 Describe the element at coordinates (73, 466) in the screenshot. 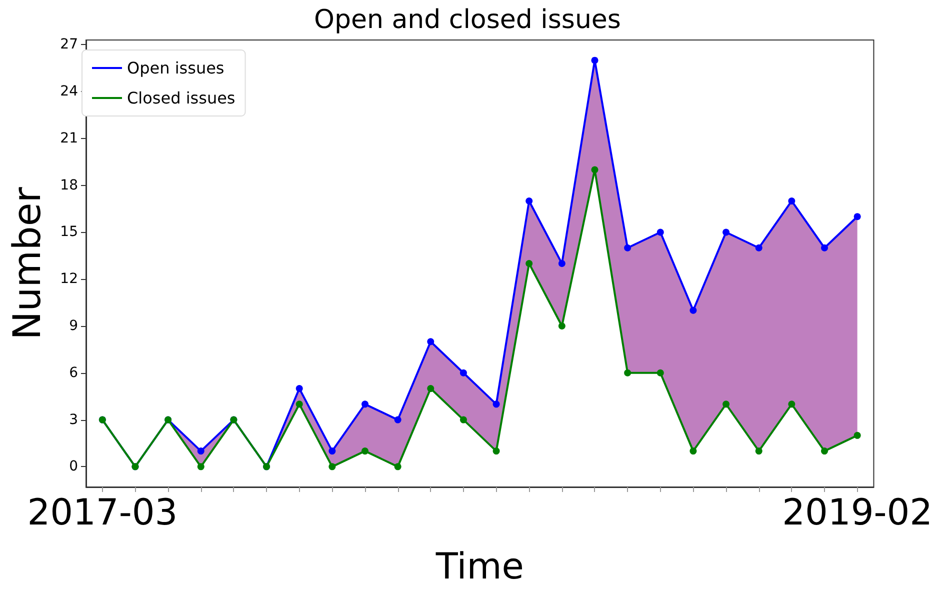

I see `y-tick-label: 0` at that location.